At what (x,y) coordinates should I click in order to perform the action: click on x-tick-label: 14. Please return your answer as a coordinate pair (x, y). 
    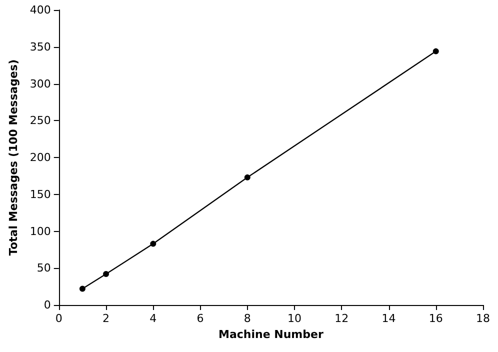
    Looking at the image, I should click on (389, 318).